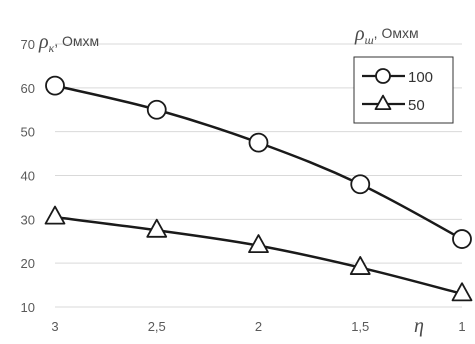 Image resolution: width=475 pixels, height=344 pixels. What do you see at coordinates (461, 326) in the screenshot?
I see `x-tick-label: 1` at bounding box center [461, 326].